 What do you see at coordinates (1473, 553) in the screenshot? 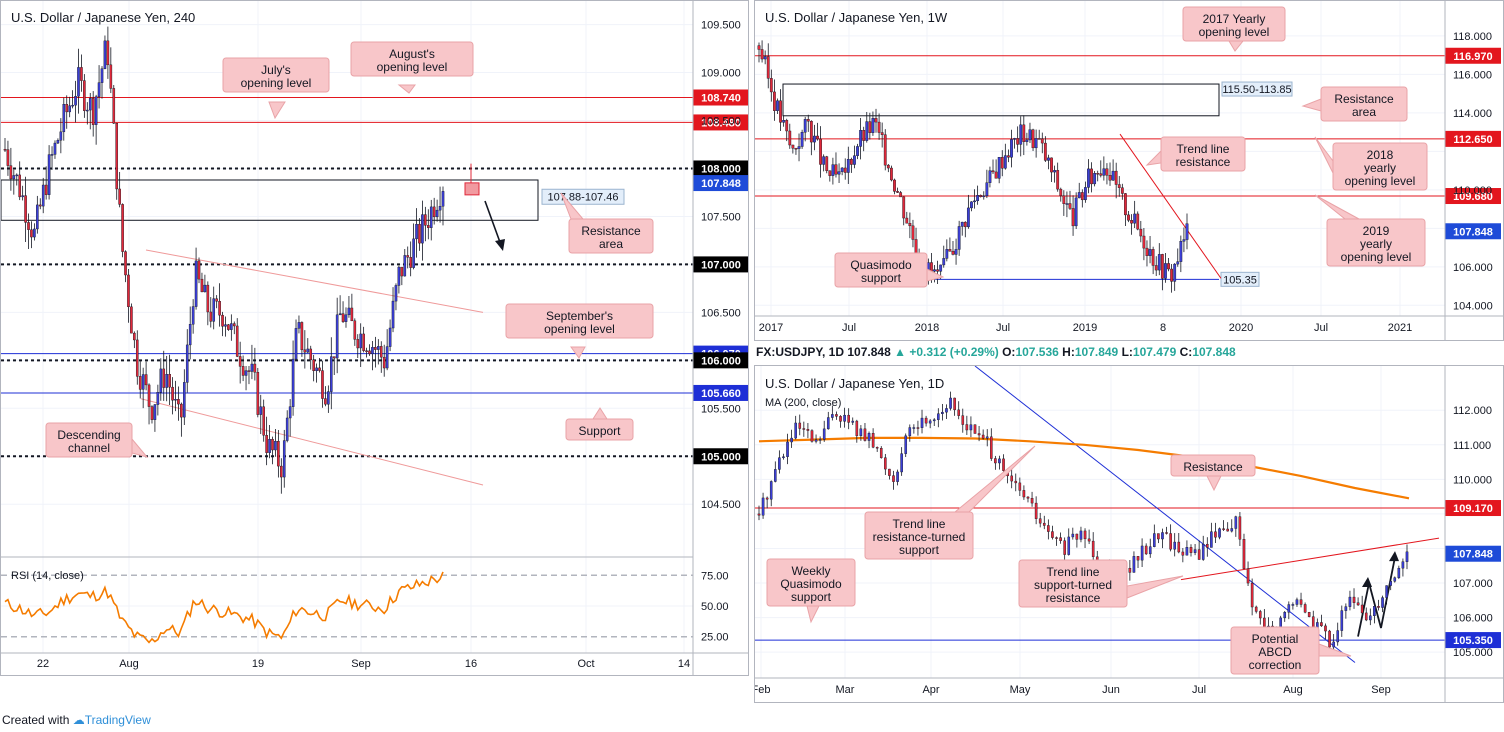
I see `daily-level-107-848-price-tag: 107.848` at bounding box center [1473, 553].